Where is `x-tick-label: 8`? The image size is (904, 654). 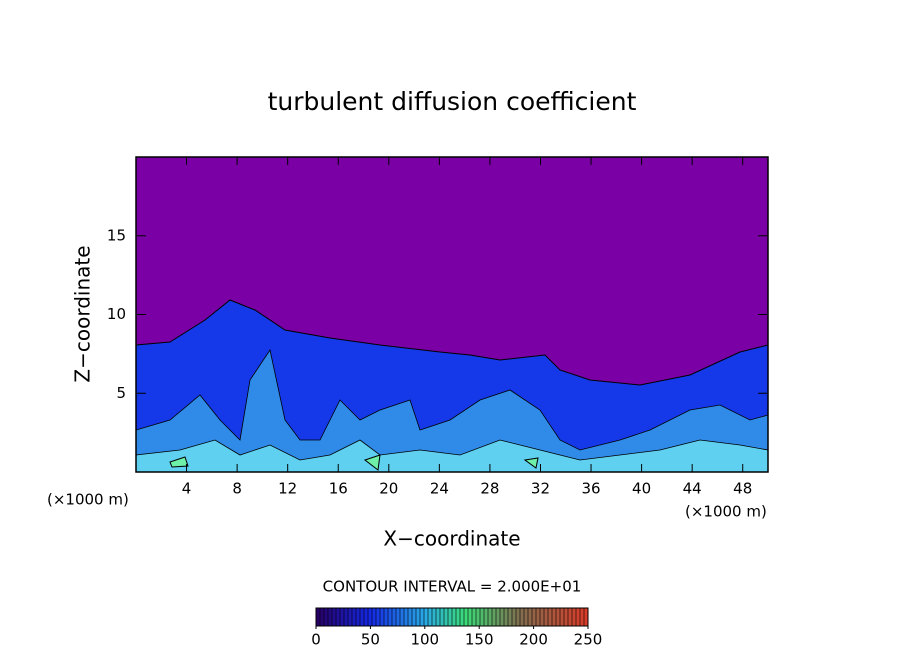 x-tick-label: 8 is located at coordinates (237, 489).